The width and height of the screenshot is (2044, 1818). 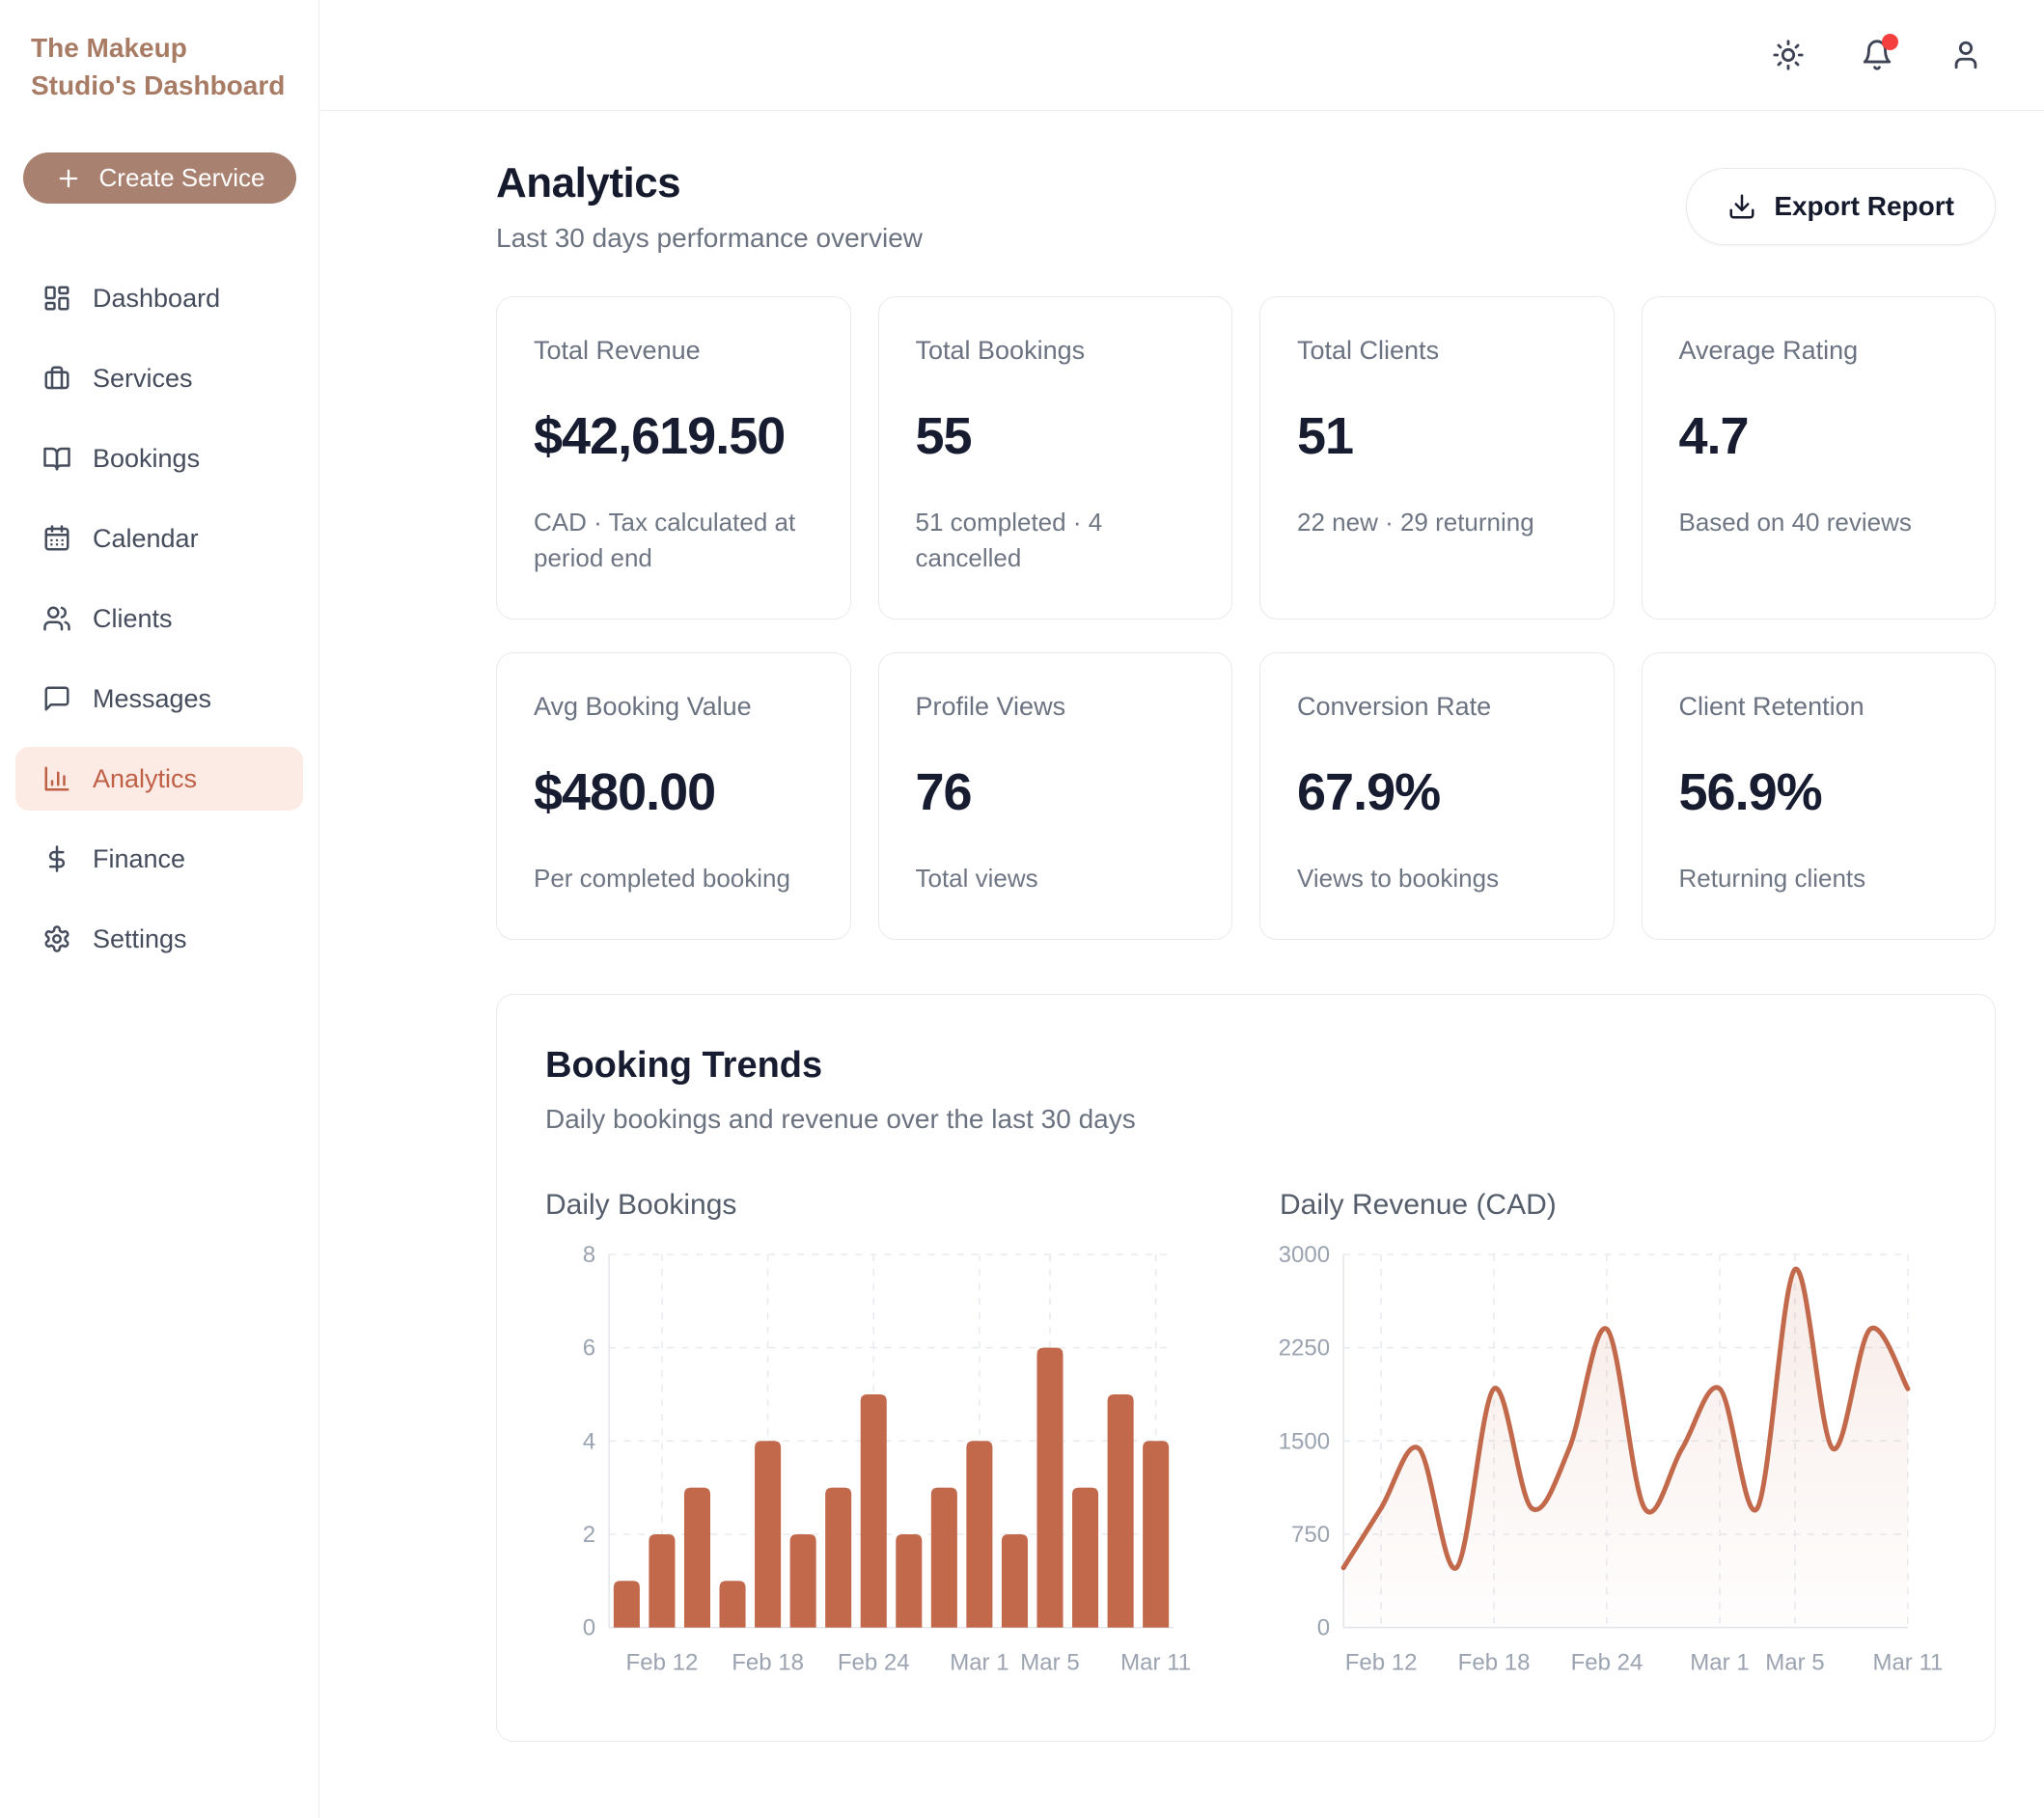 I want to click on create-service-button: Create Service, so click(x=159, y=178).